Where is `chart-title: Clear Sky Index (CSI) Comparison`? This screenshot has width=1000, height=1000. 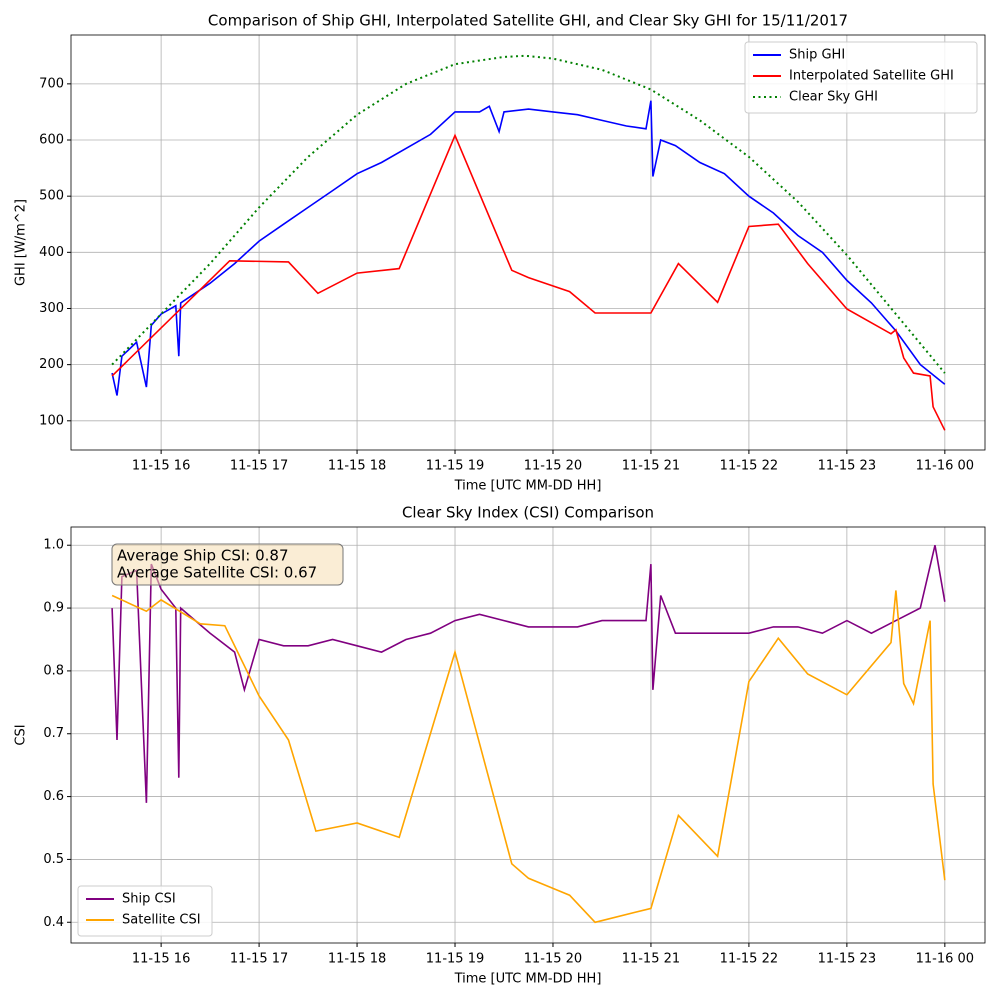 chart-title: Clear Sky Index (CSI) Comparison is located at coordinates (528, 513).